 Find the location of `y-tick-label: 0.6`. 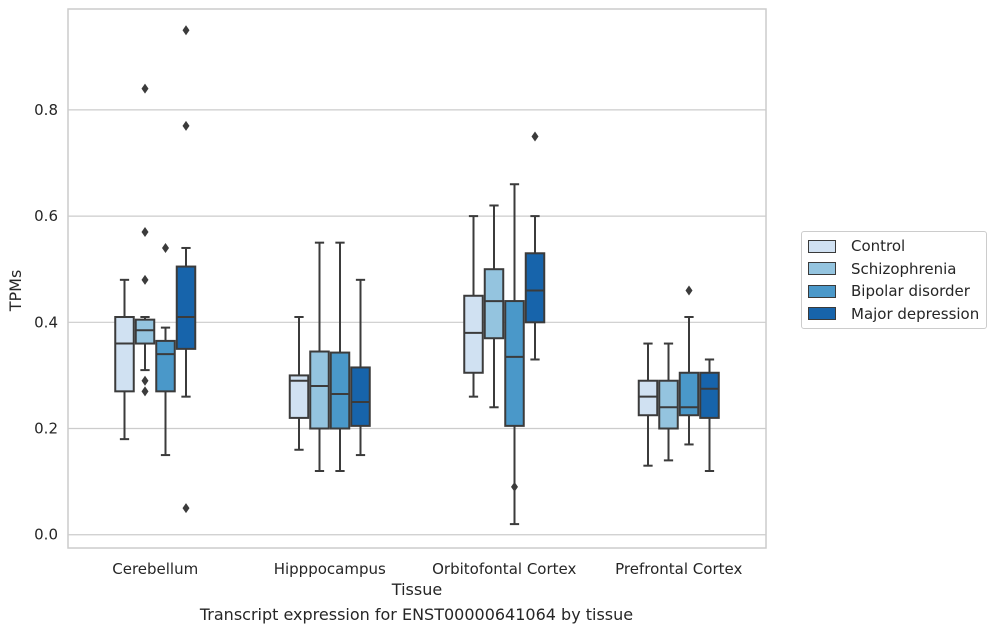

y-tick-label: 0.6 is located at coordinates (46, 216).